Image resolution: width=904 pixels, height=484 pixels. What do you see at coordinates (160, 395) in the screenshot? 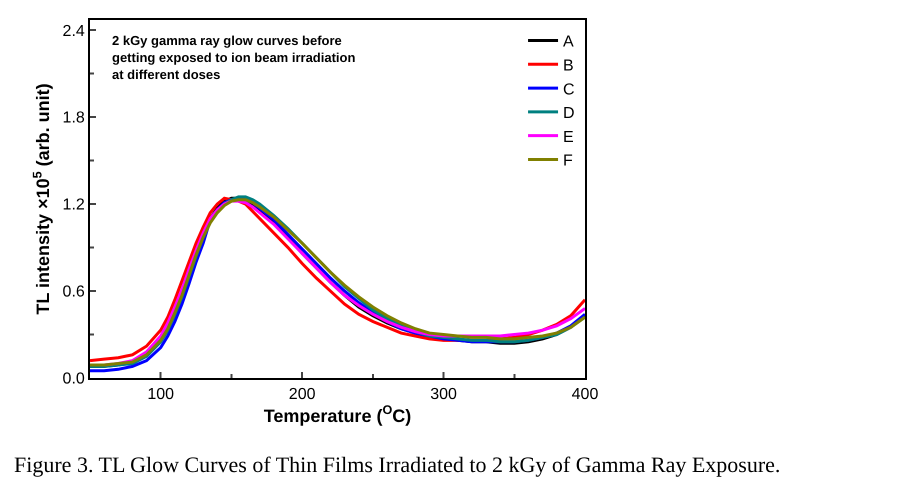
I see `x-tick-label: 100` at bounding box center [160, 395].